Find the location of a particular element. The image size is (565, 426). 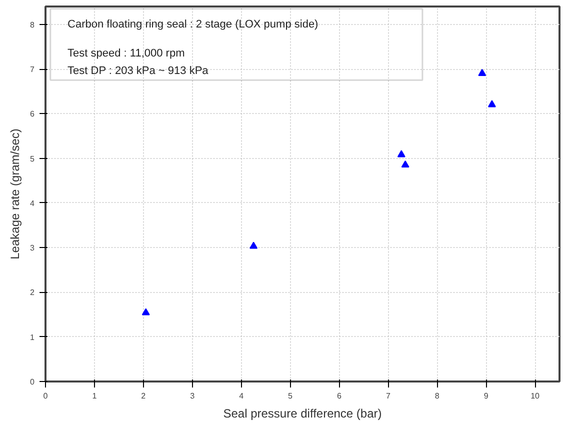

x-tick-label: 4 is located at coordinates (241, 396).